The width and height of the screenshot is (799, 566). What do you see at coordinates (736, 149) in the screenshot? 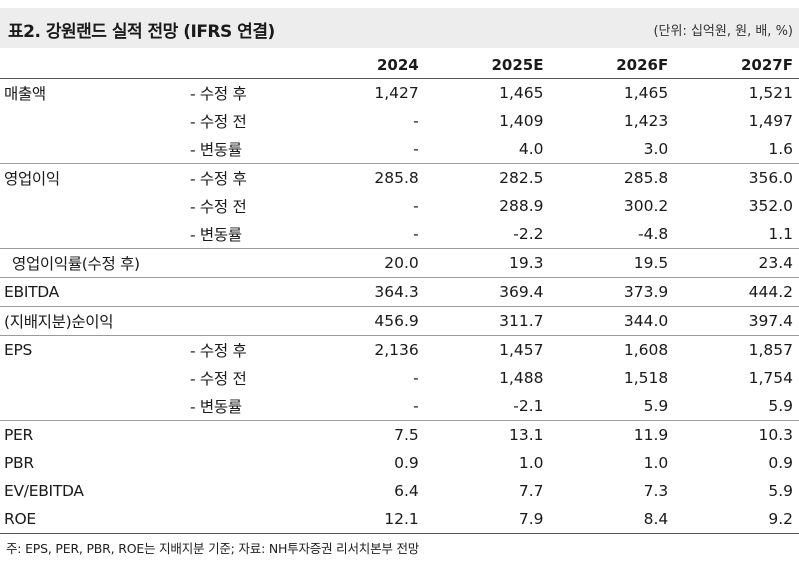
I see `value-cell: 1.6` at bounding box center [736, 149].